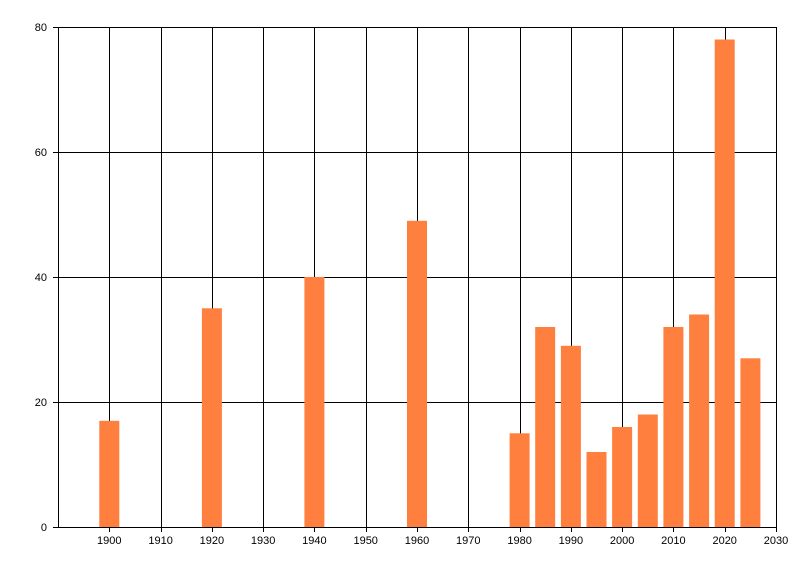 Image resolution: width=800 pixels, height=576 pixels. Describe the element at coordinates (647, 470) in the screenshot. I see `bar-2005` at that location.